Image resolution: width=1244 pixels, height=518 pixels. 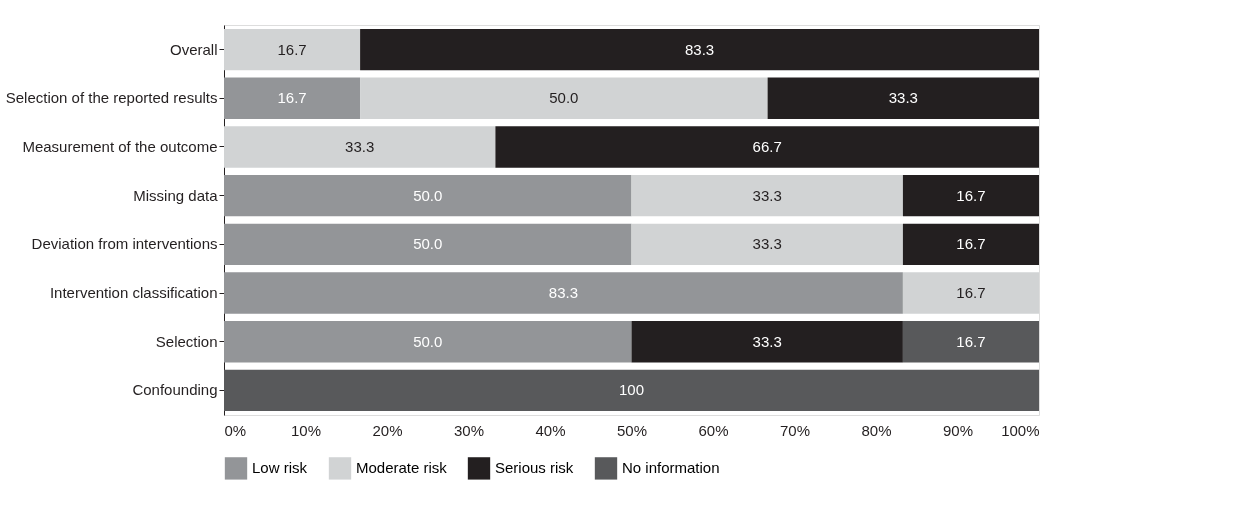 What do you see at coordinates (469, 430) in the screenshot?
I see `x-tick-label: 30%` at bounding box center [469, 430].